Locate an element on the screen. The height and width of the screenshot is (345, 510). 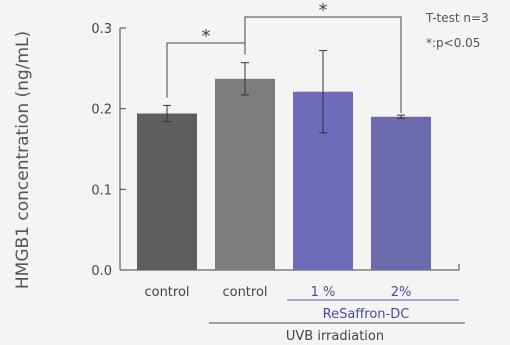
note-ttest: T-test n=3 is located at coordinates (457, 18).